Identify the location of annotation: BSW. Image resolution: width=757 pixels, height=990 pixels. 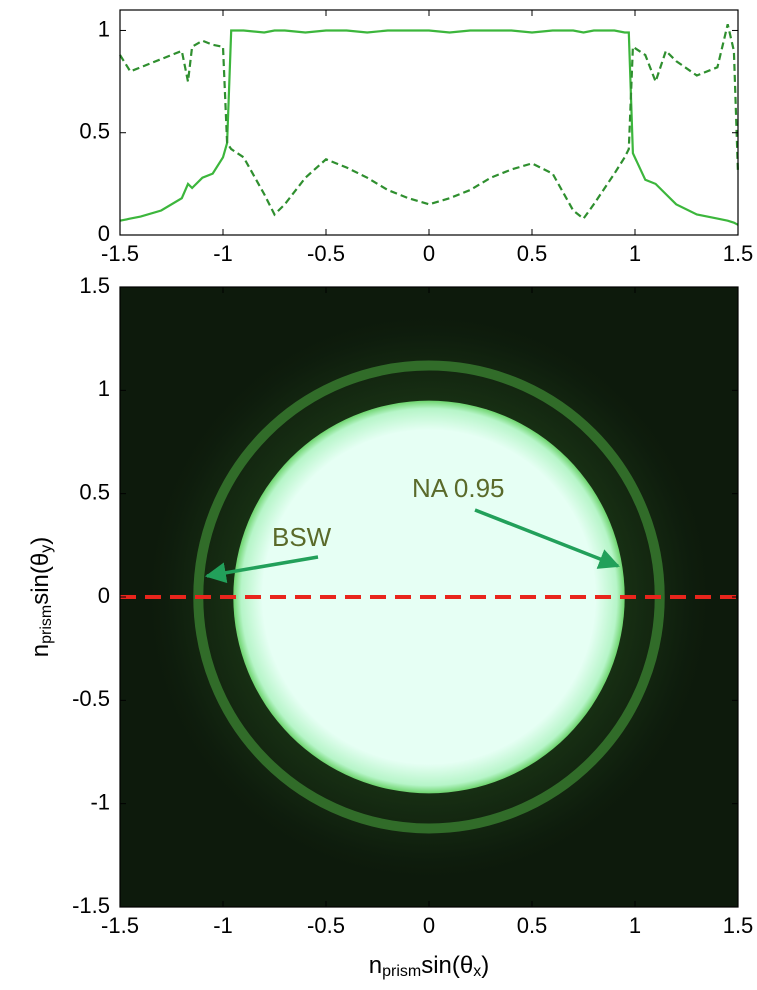
(302, 537).